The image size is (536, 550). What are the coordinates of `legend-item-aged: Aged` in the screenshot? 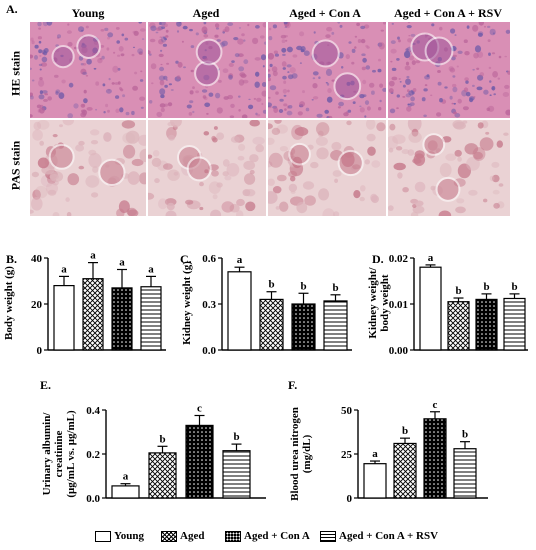 It's located at (182, 536).